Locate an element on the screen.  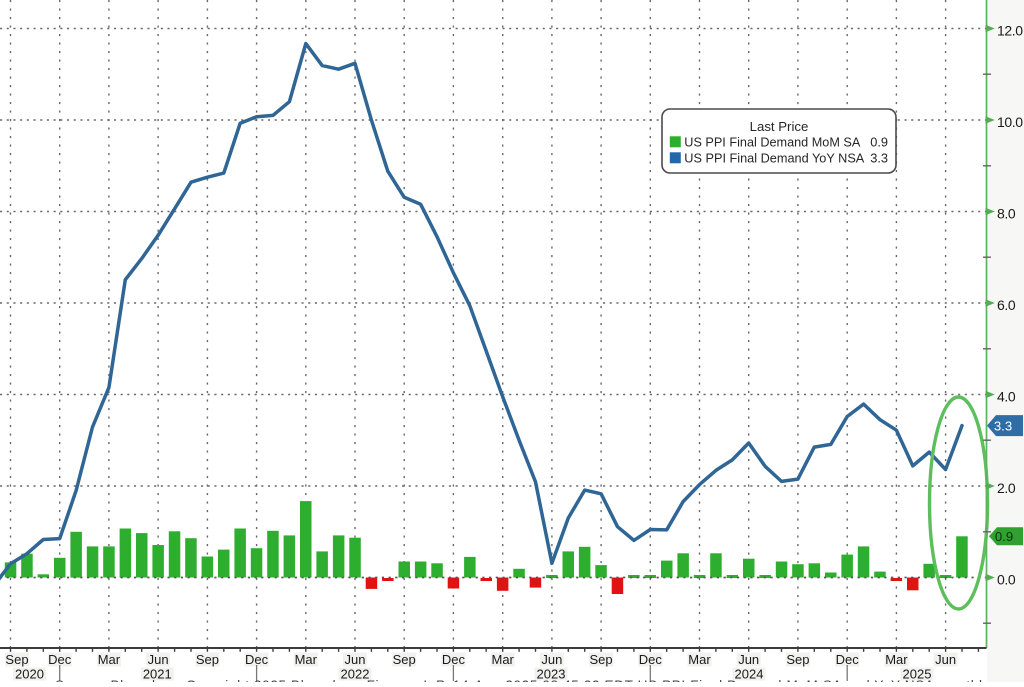
svg-text: 2023 is located at coordinates (551, 674).